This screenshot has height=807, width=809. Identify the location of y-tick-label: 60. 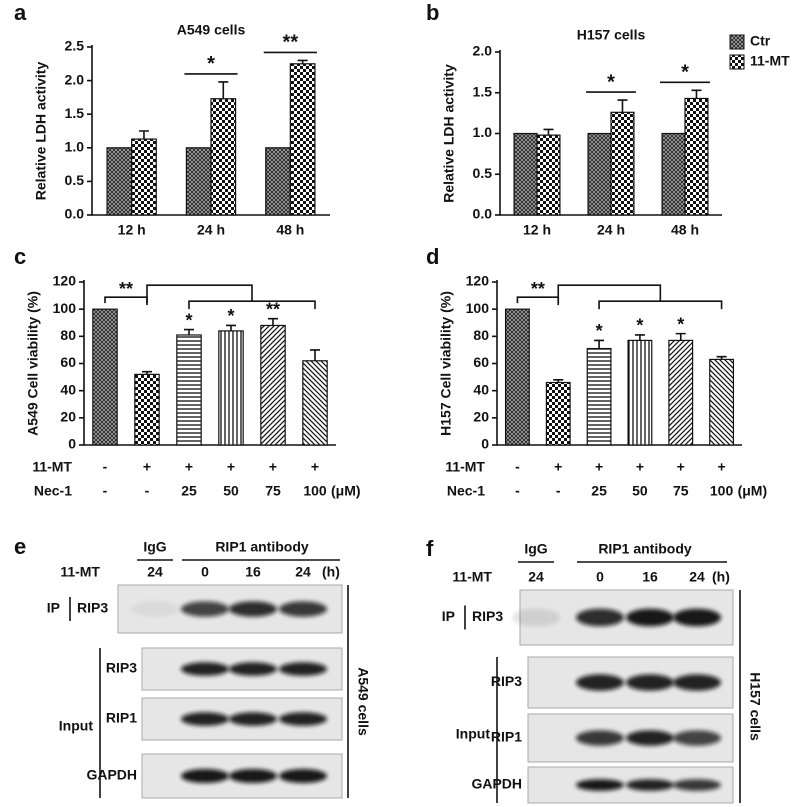
(481, 362).